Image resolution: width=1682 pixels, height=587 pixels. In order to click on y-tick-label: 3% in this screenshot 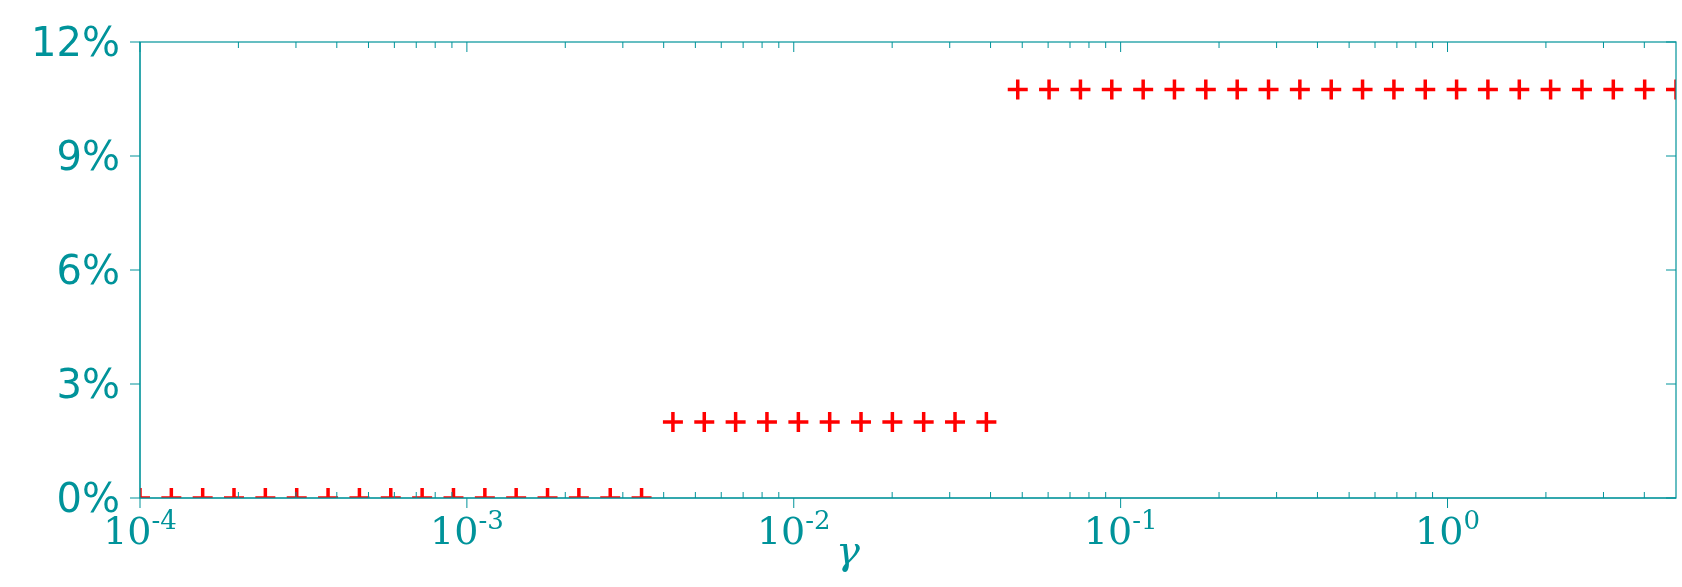, I will do `click(88, 384)`.